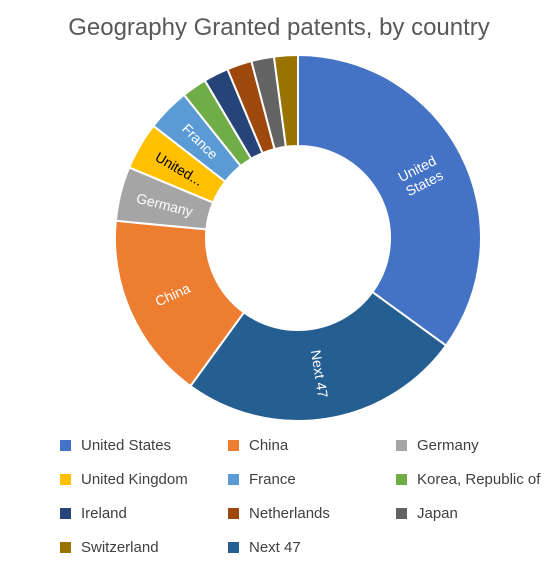 This screenshot has width=558, height=574. What do you see at coordinates (275, 547) in the screenshot?
I see `legend-label: Next 47` at bounding box center [275, 547].